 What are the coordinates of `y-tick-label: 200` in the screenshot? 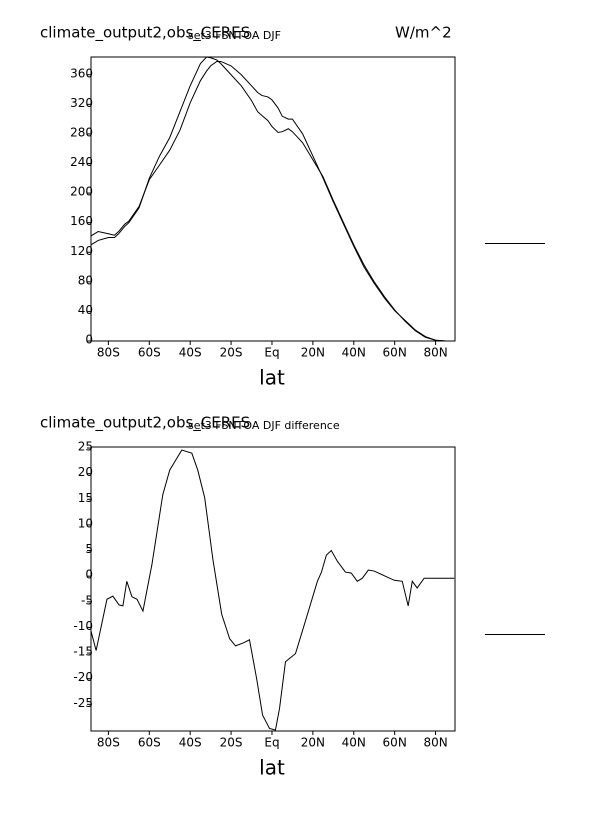 It's located at (81, 192).